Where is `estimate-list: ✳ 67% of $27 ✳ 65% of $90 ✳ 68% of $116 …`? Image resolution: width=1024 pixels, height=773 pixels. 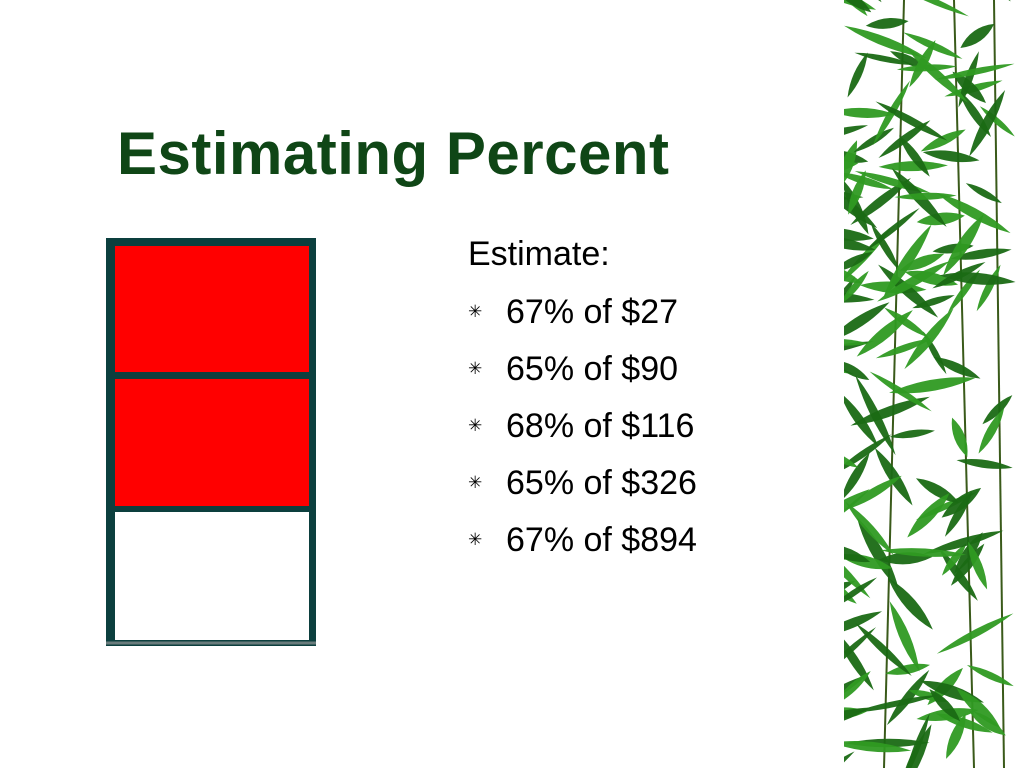
estimate-list: ✳ 67% of $27 ✳ 65% of $90 ✳ 68% of $116 … is located at coordinates (658, 426).